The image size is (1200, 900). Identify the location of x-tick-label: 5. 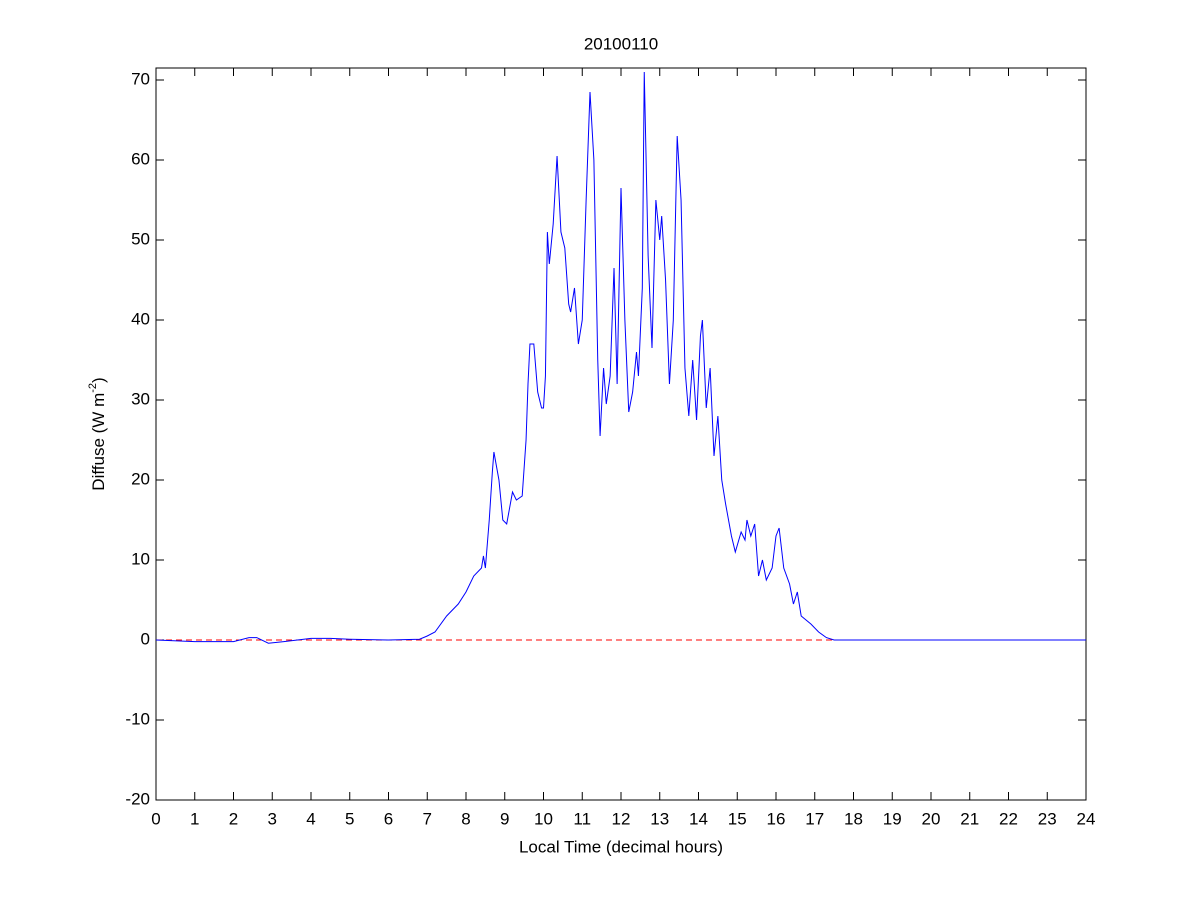
(349, 818).